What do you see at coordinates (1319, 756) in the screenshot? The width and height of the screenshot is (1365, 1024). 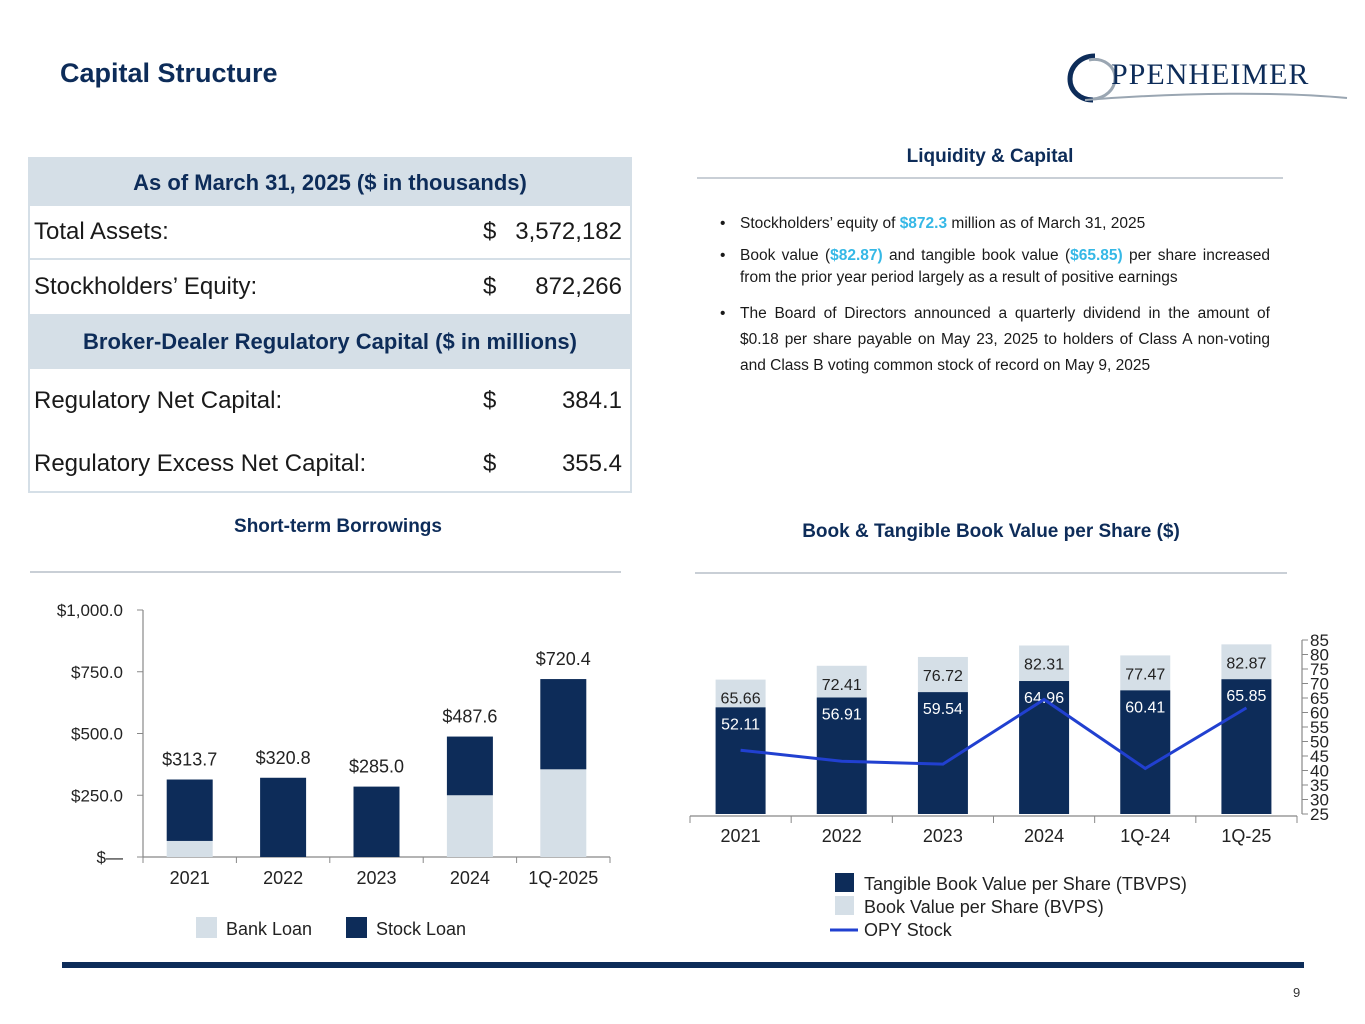 I see `right-tick-label: 45` at bounding box center [1319, 756].